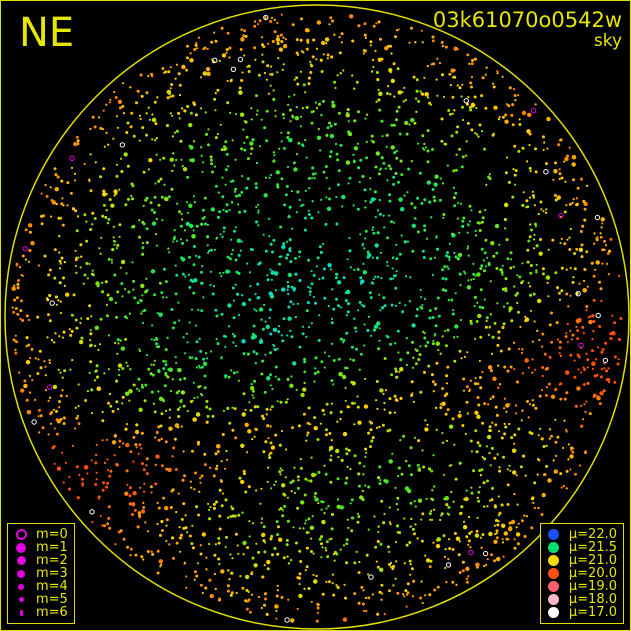 This screenshot has height=631, width=631. Describe the element at coordinates (448, 565) in the screenshot. I see `bright-star` at that location.